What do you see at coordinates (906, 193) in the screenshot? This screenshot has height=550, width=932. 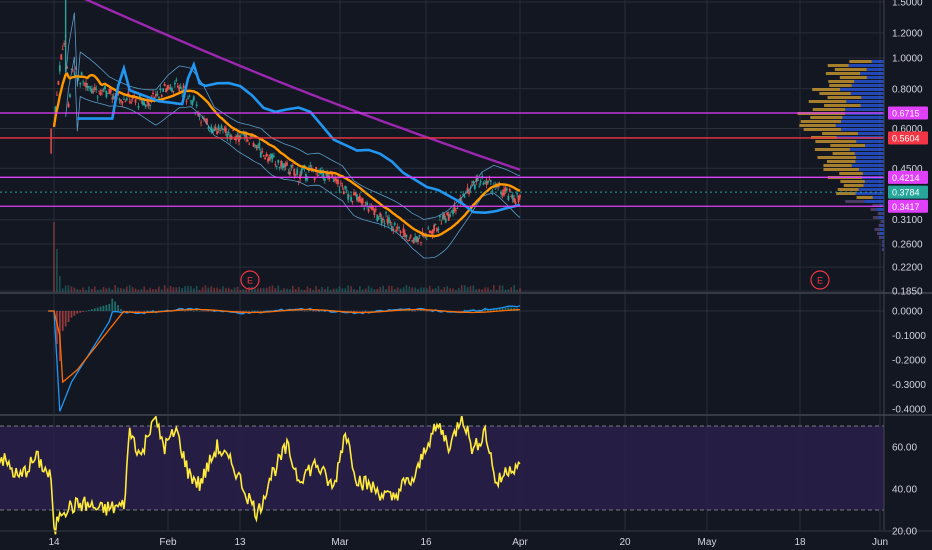 I see `price-level-badge-label: 0.3784` at bounding box center [906, 193].